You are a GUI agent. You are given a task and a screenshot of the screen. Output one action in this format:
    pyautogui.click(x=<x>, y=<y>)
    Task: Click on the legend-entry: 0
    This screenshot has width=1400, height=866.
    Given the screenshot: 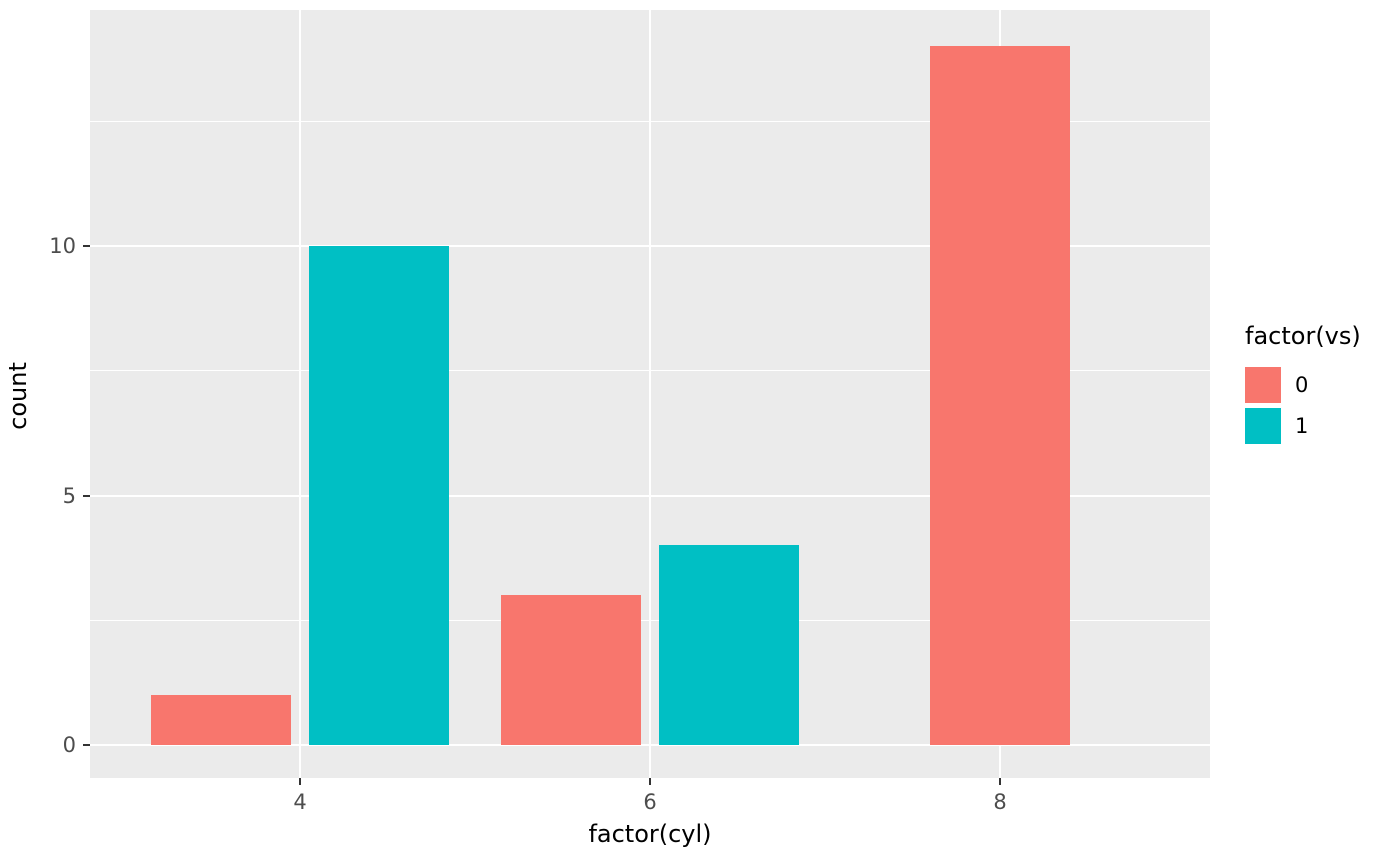 What is the action you would take?
    pyautogui.click(x=1320, y=384)
    